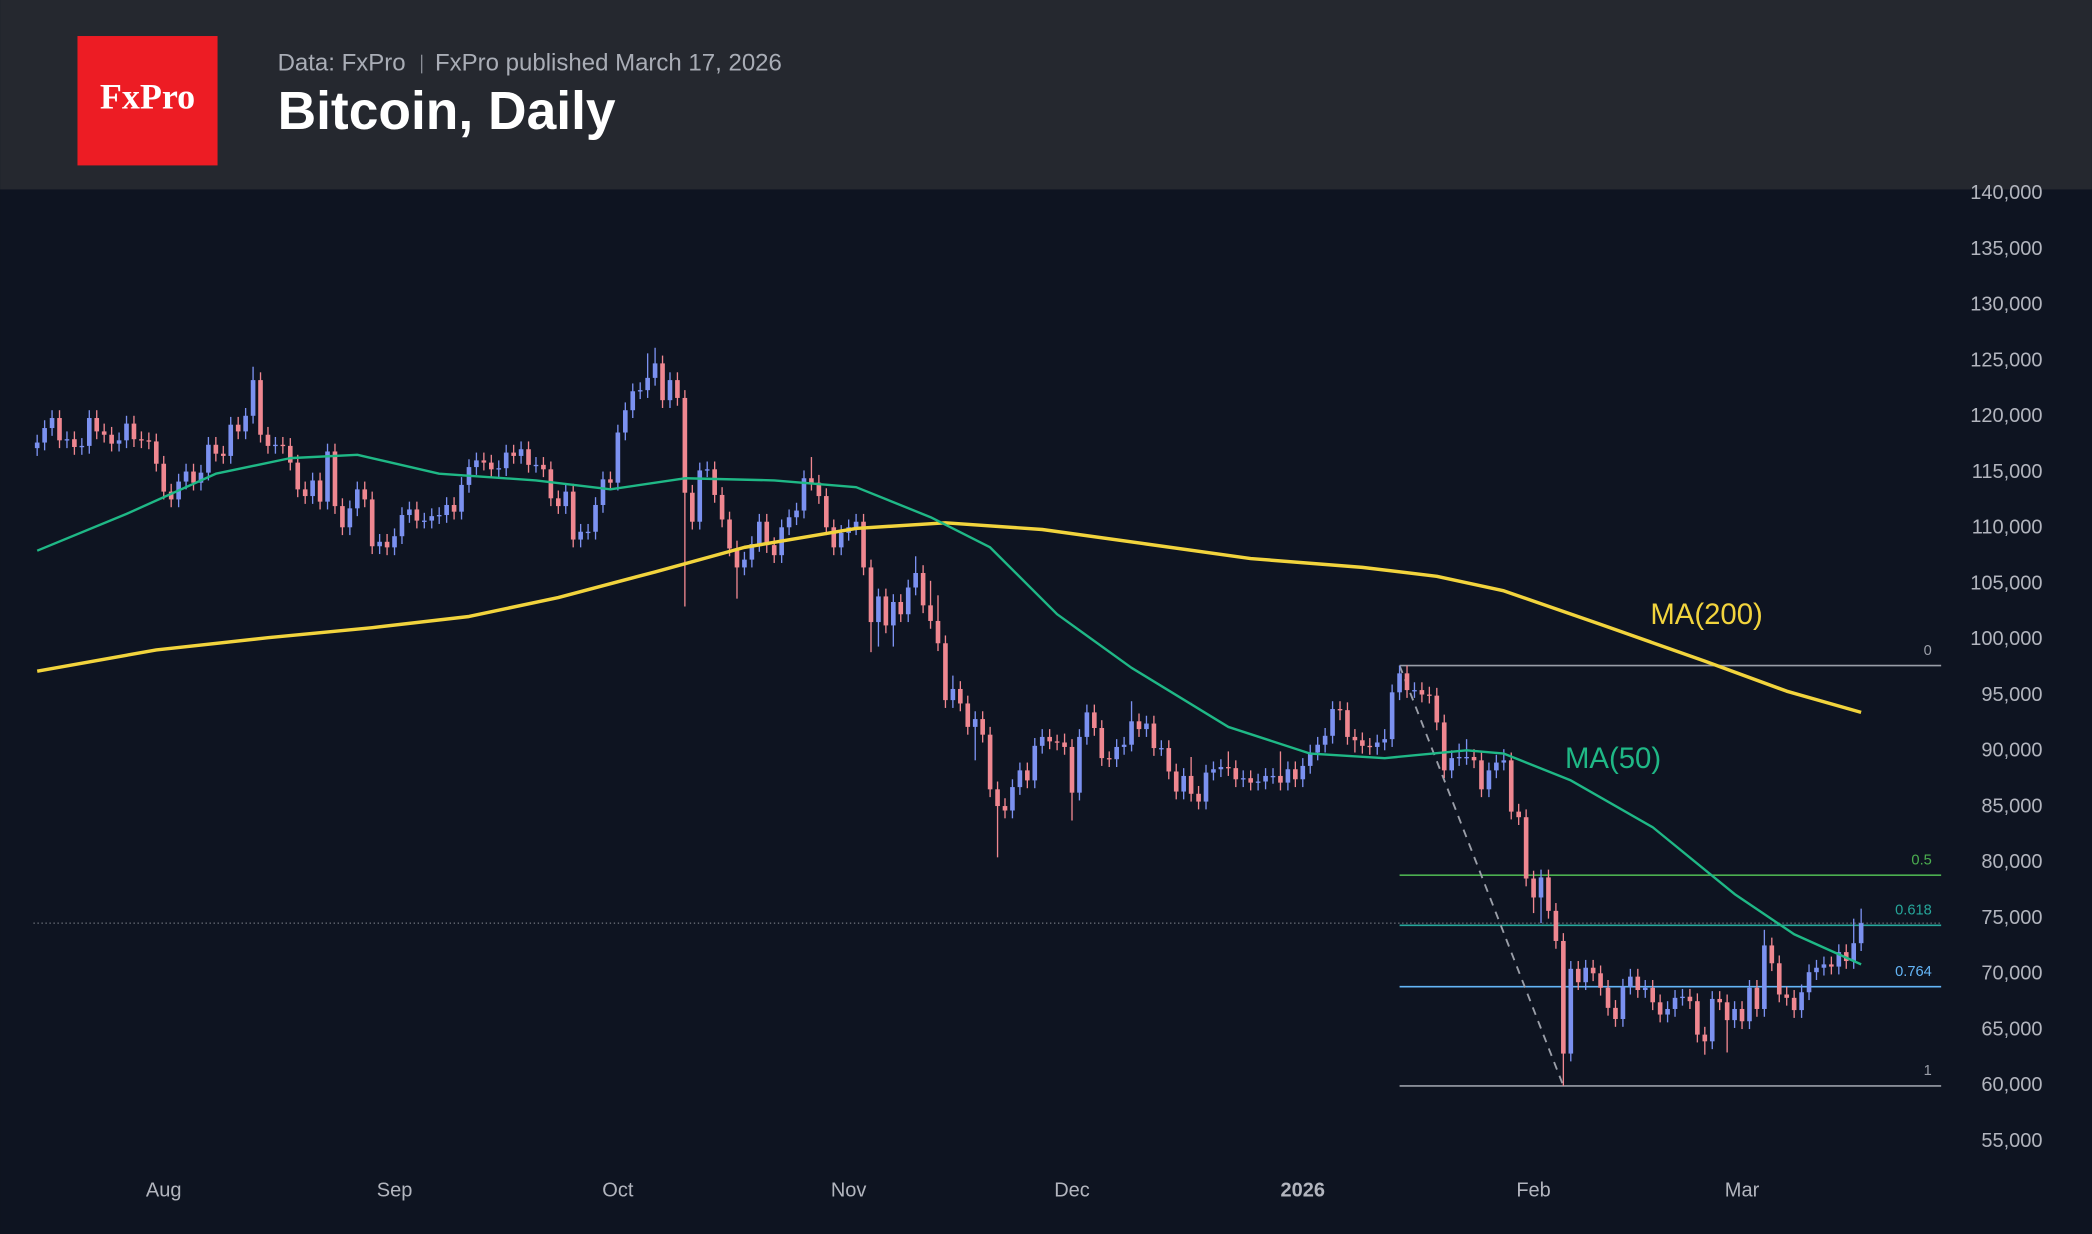 The image size is (2092, 1234). What do you see at coordinates (1928, 651) in the screenshot?
I see `fib-label: 0` at bounding box center [1928, 651].